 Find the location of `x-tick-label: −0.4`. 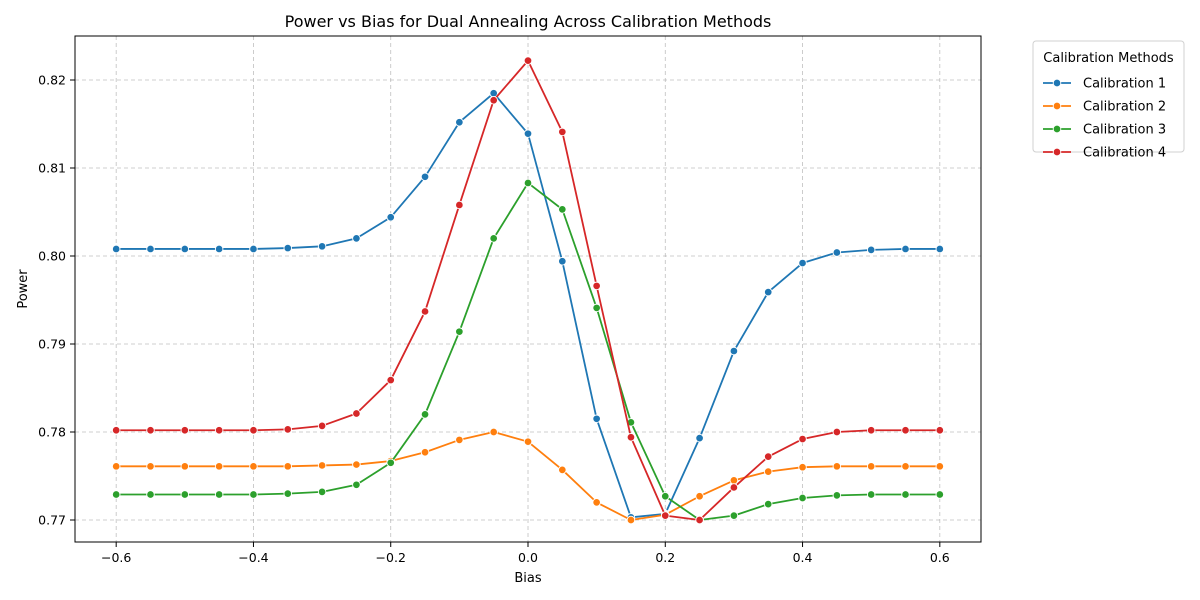

x-tick-label: −0.4 is located at coordinates (253, 557).